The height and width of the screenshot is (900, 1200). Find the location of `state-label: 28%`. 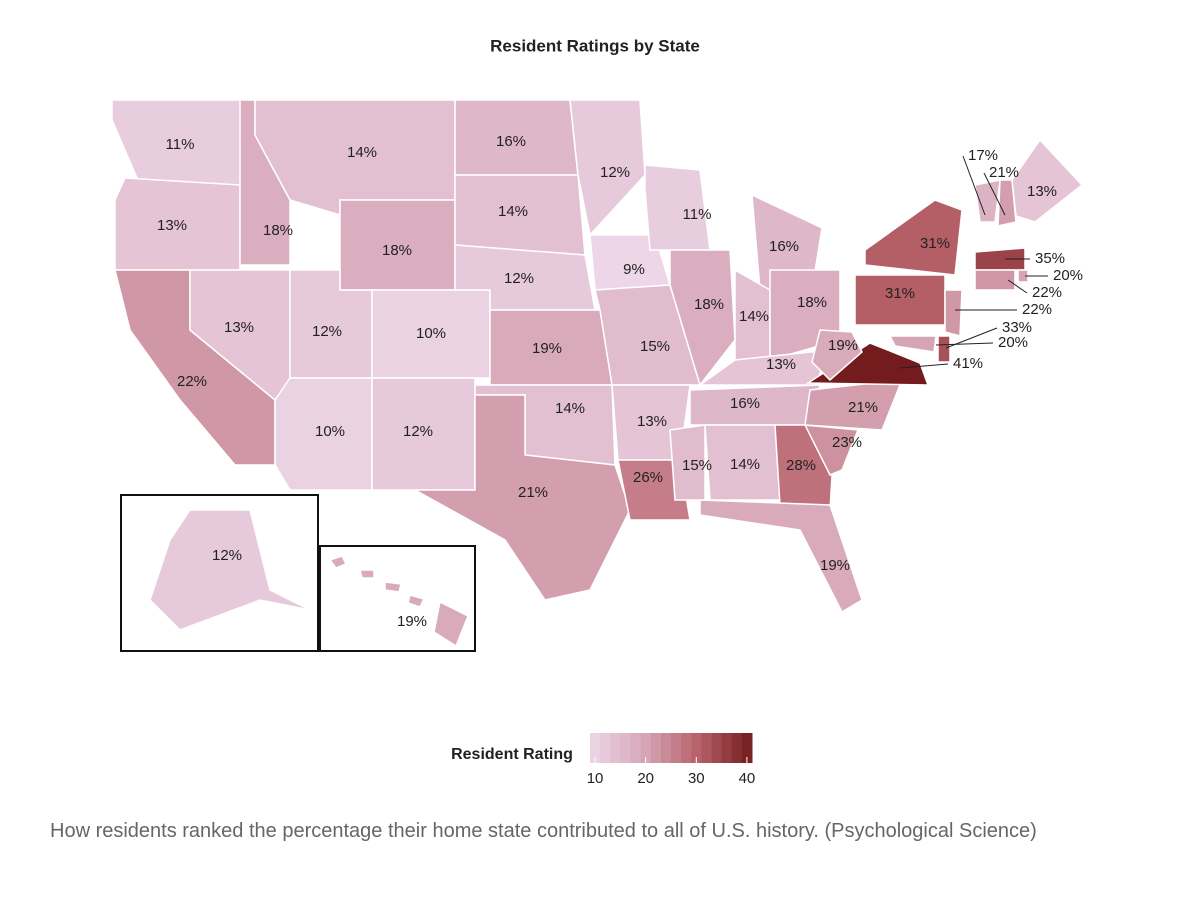

state-label: 28% is located at coordinates (801, 465).